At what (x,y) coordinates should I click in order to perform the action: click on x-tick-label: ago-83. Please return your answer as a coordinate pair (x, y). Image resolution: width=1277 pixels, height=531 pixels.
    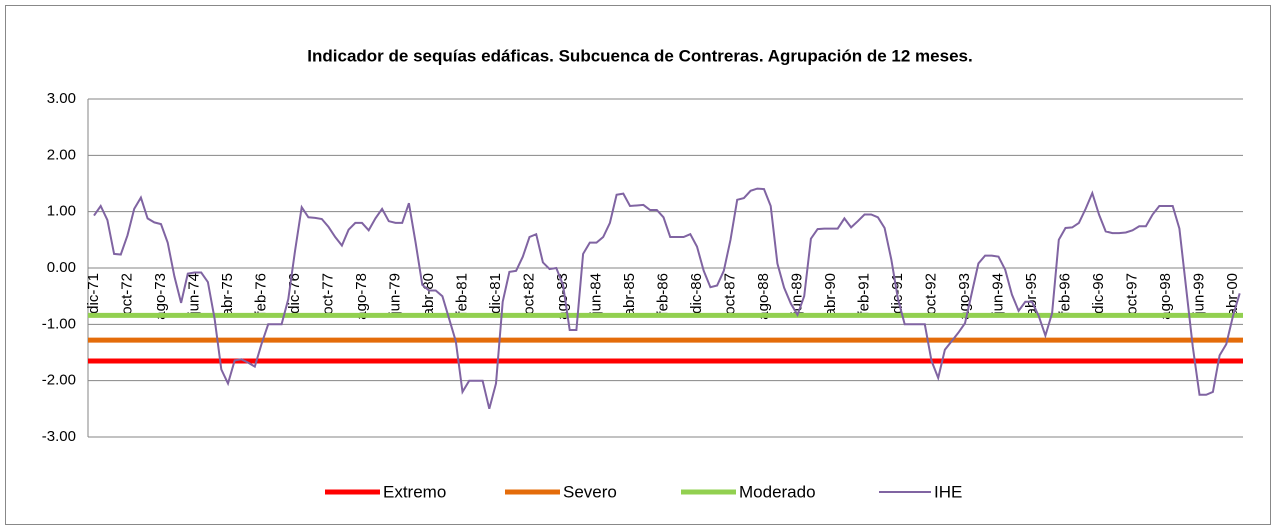
    Looking at the image, I should click on (562, 296).